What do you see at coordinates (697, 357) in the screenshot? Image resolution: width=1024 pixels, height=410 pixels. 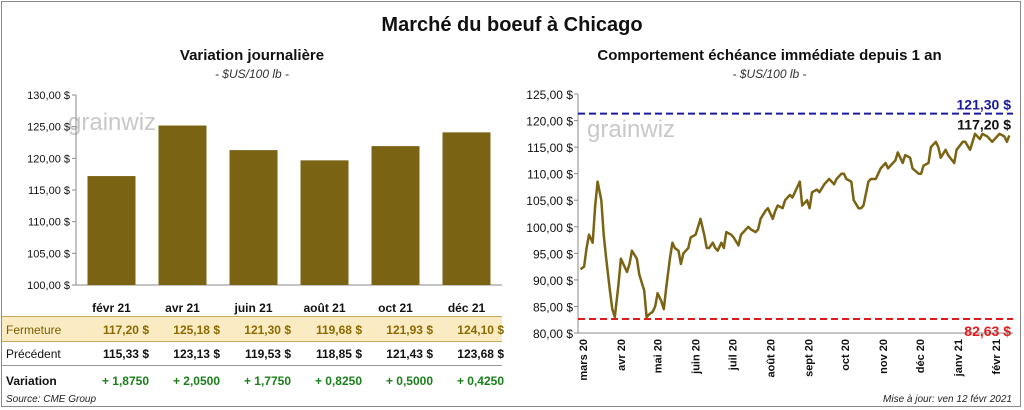 I see `x-tick-label: juin 20` at bounding box center [697, 357].